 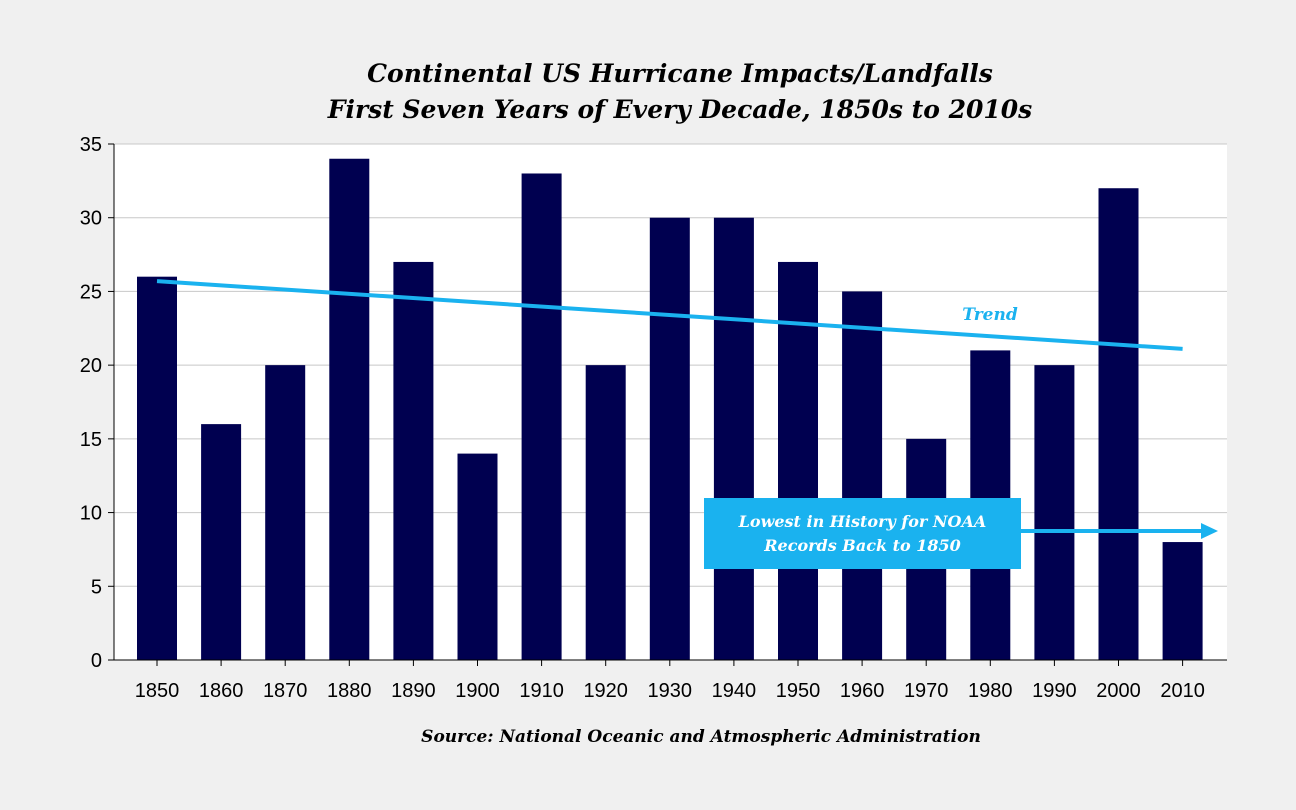 I want to click on trend-line-group: Trend, so click(x=669, y=315).